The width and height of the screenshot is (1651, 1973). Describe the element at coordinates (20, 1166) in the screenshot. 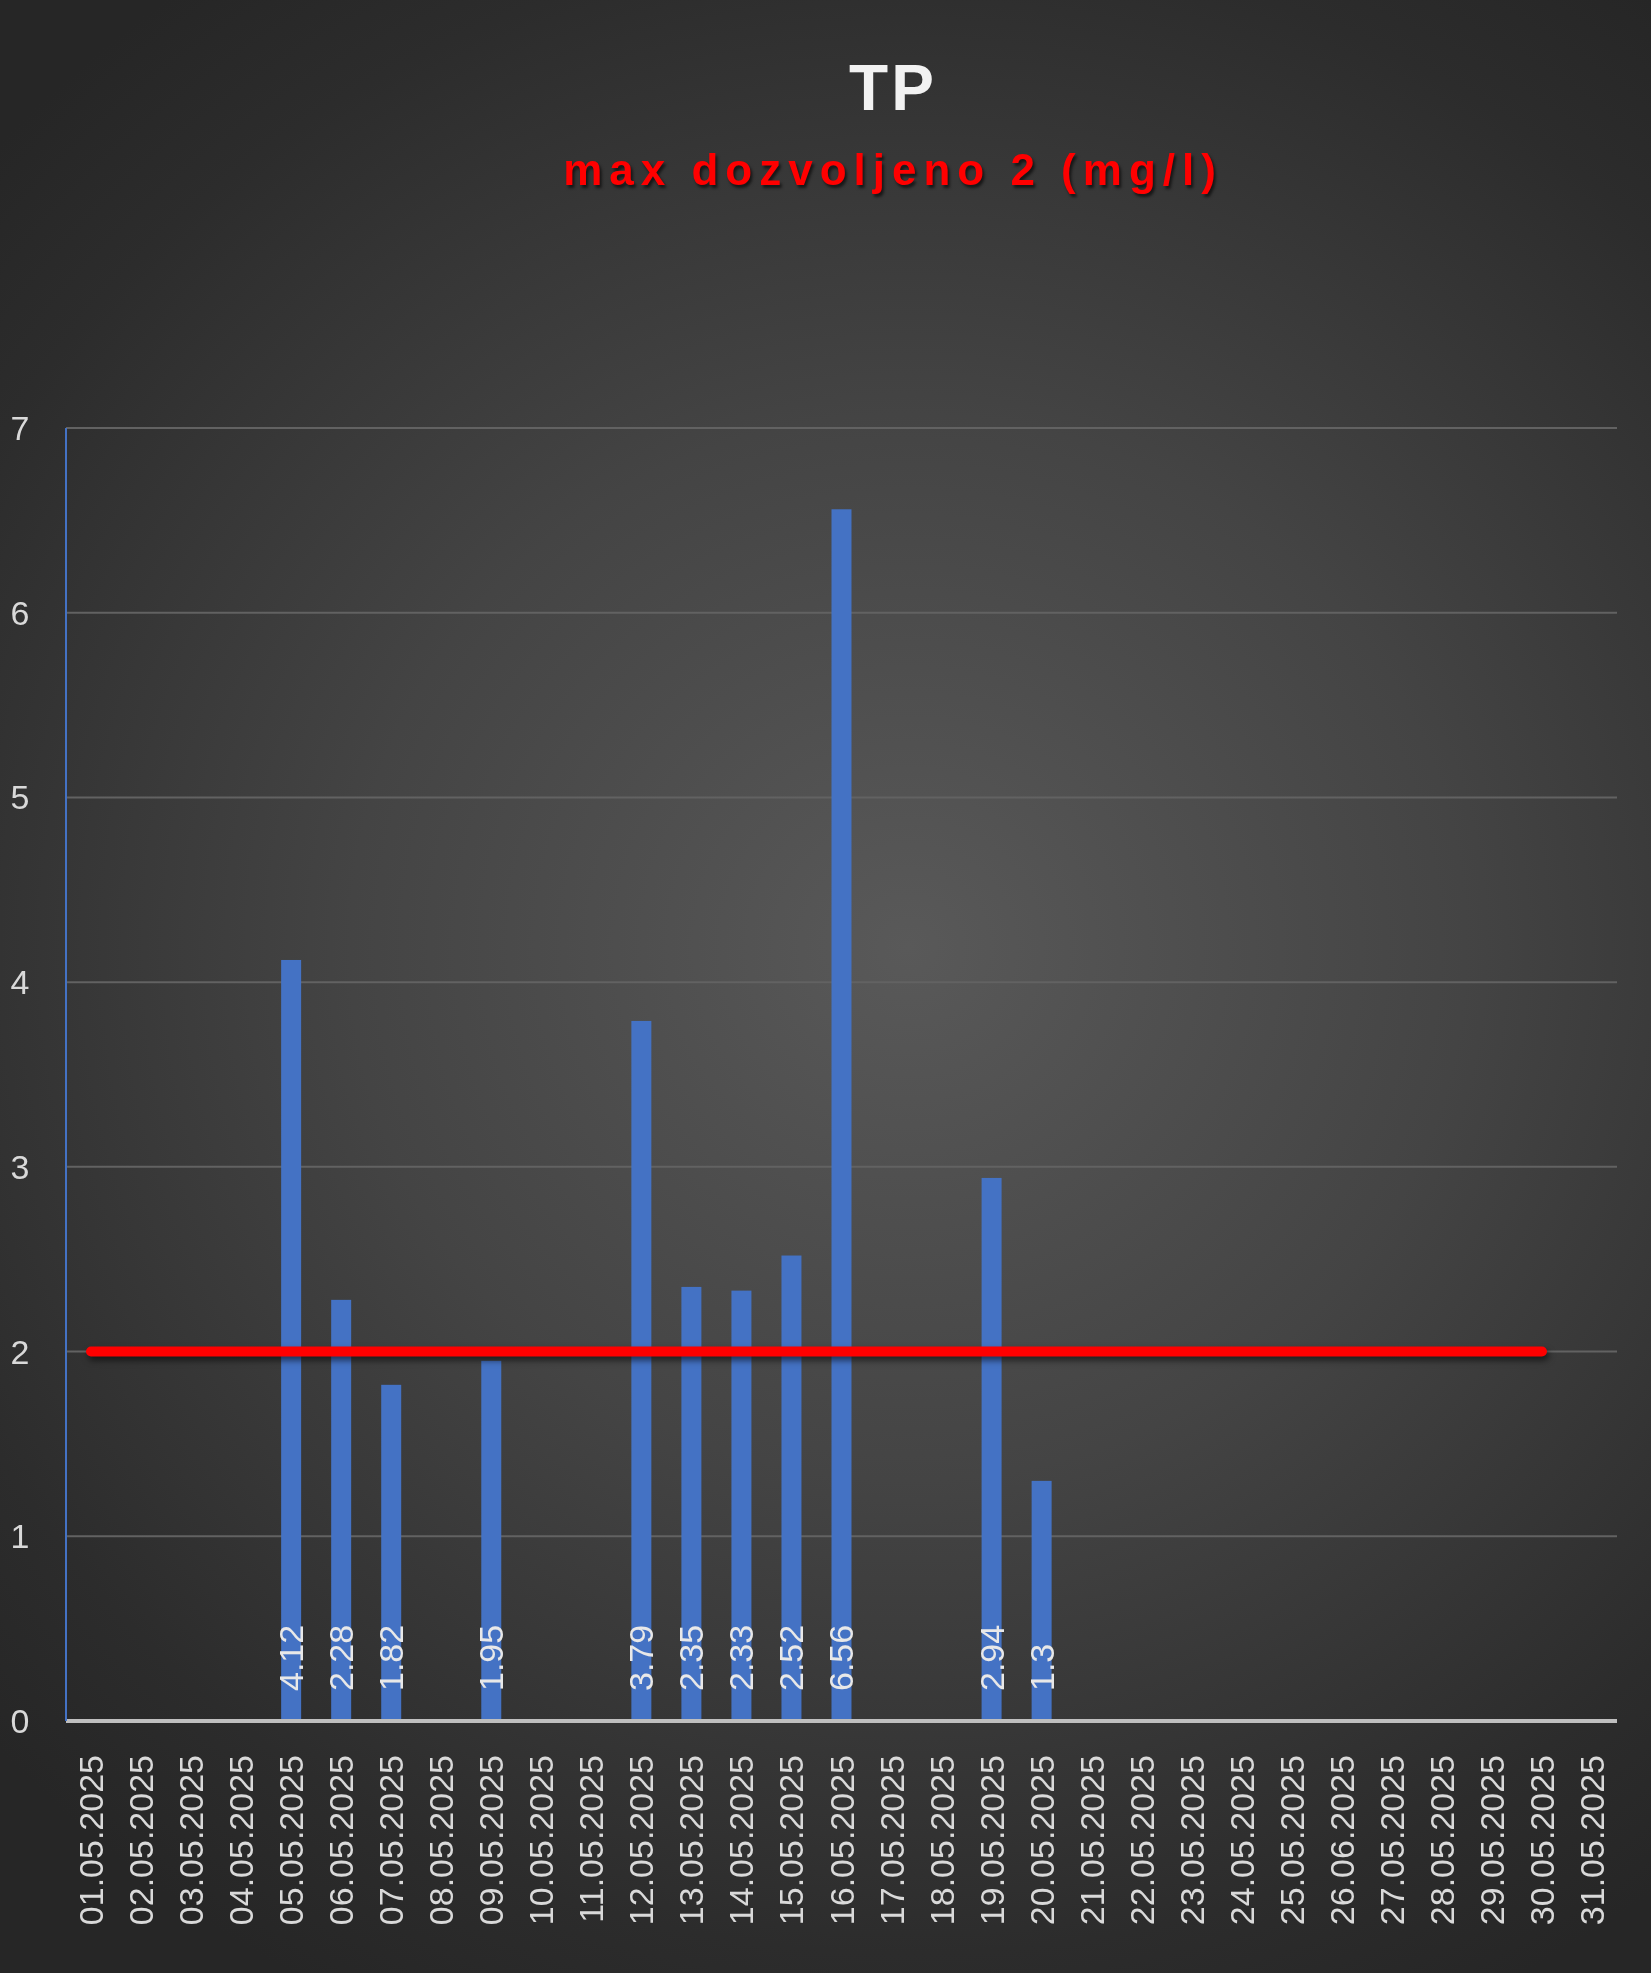

I see `y-tick-label: 3` at that location.